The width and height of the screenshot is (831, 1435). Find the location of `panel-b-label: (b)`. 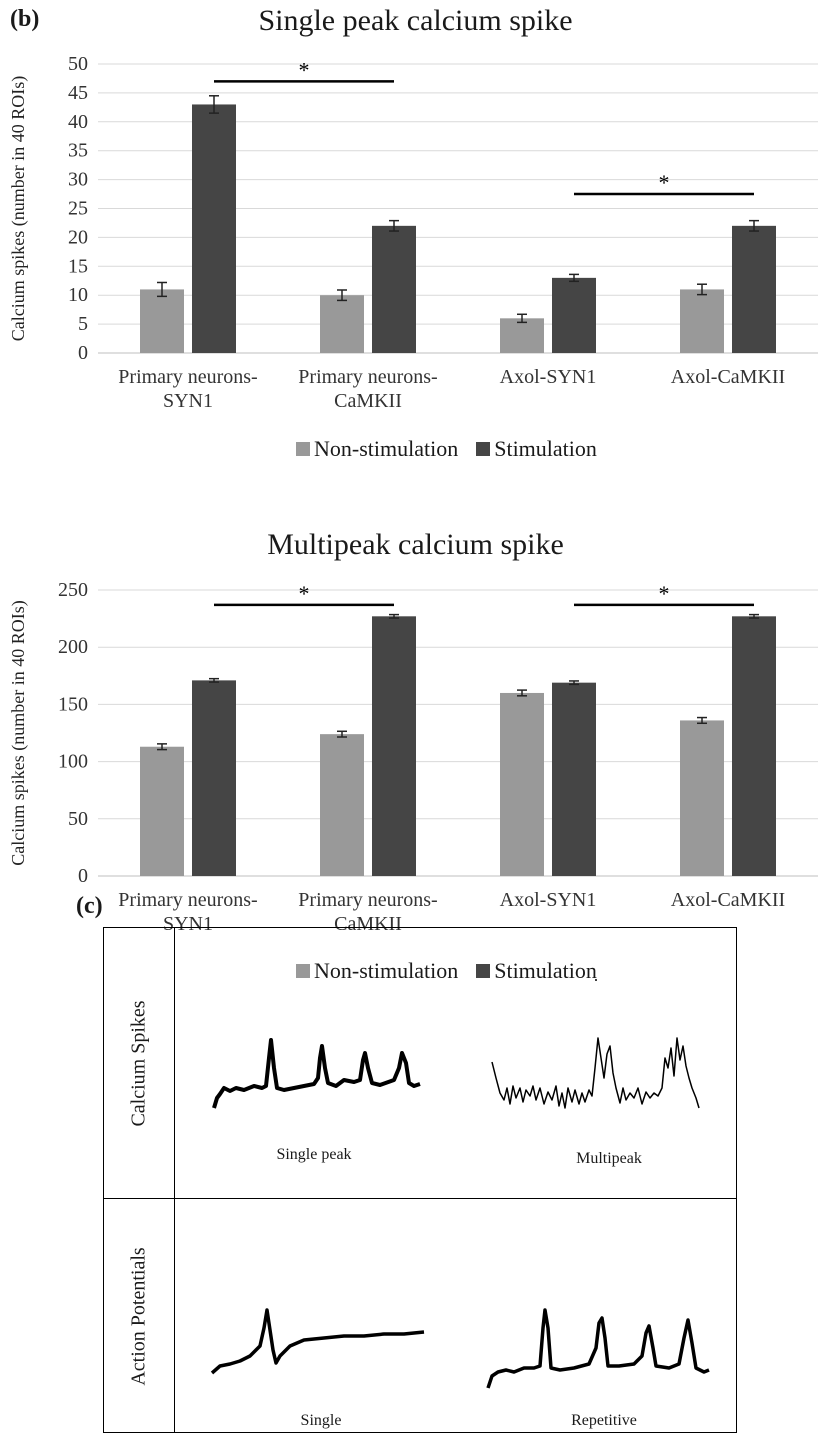

panel-b-label: (b) is located at coordinates (25, 19).